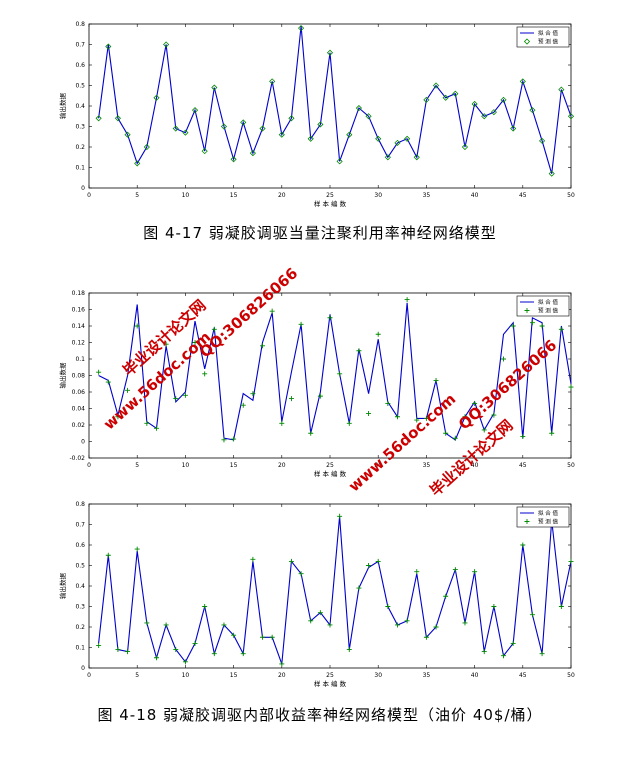  Describe the element at coordinates (282, 195) in the screenshot. I see `x-tick-label: 20` at that location.